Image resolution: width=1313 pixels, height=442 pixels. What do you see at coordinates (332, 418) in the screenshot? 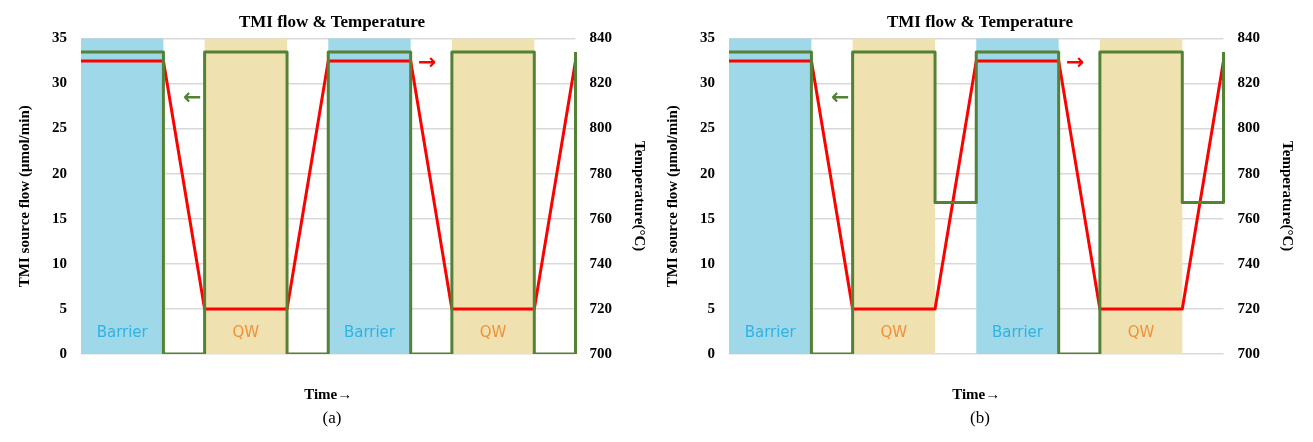
I see `text: (a)` at bounding box center [332, 418].